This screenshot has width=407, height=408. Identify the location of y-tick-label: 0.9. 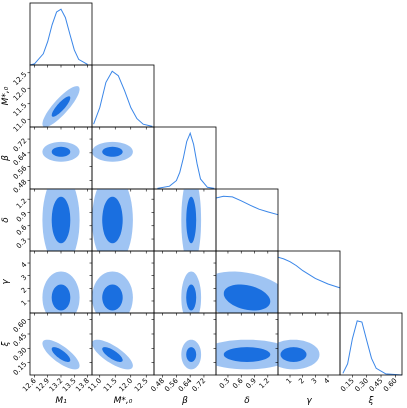
(22, 217).